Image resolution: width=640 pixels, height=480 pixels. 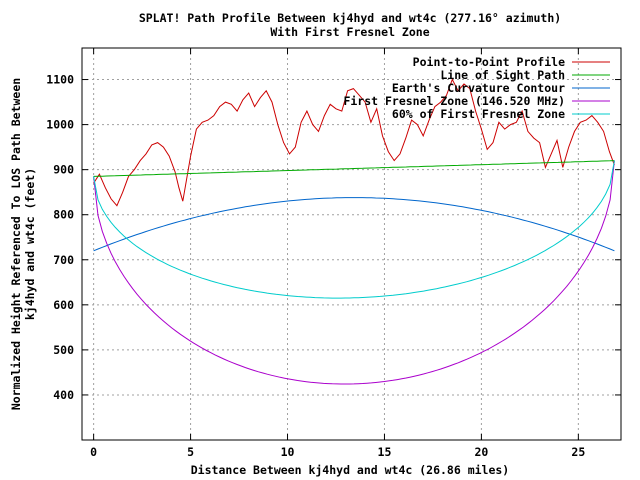 I want to click on legend-label: Line of Sight Path, so click(x=502, y=75).